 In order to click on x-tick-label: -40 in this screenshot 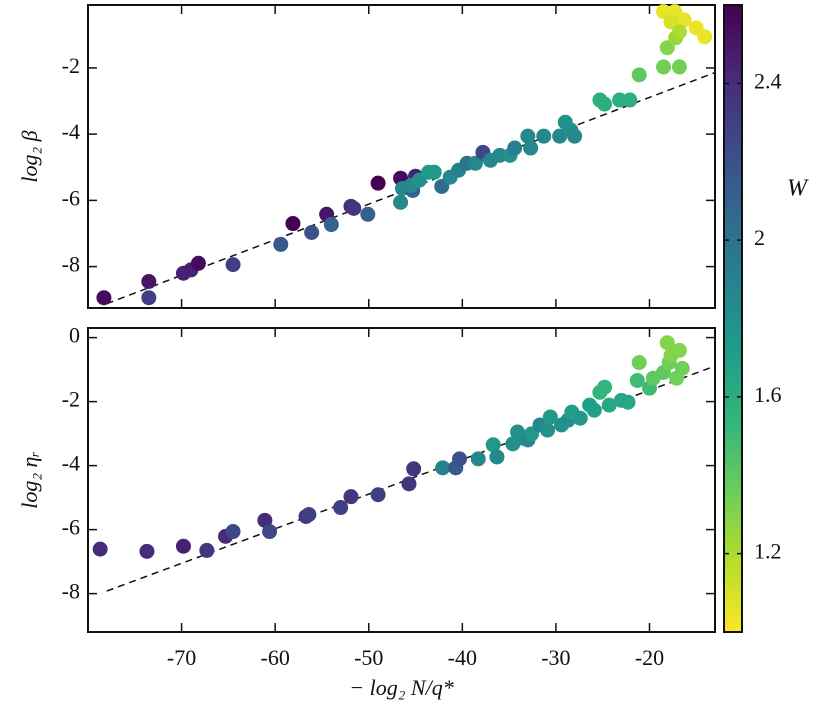, I will do `click(462, 657)`.